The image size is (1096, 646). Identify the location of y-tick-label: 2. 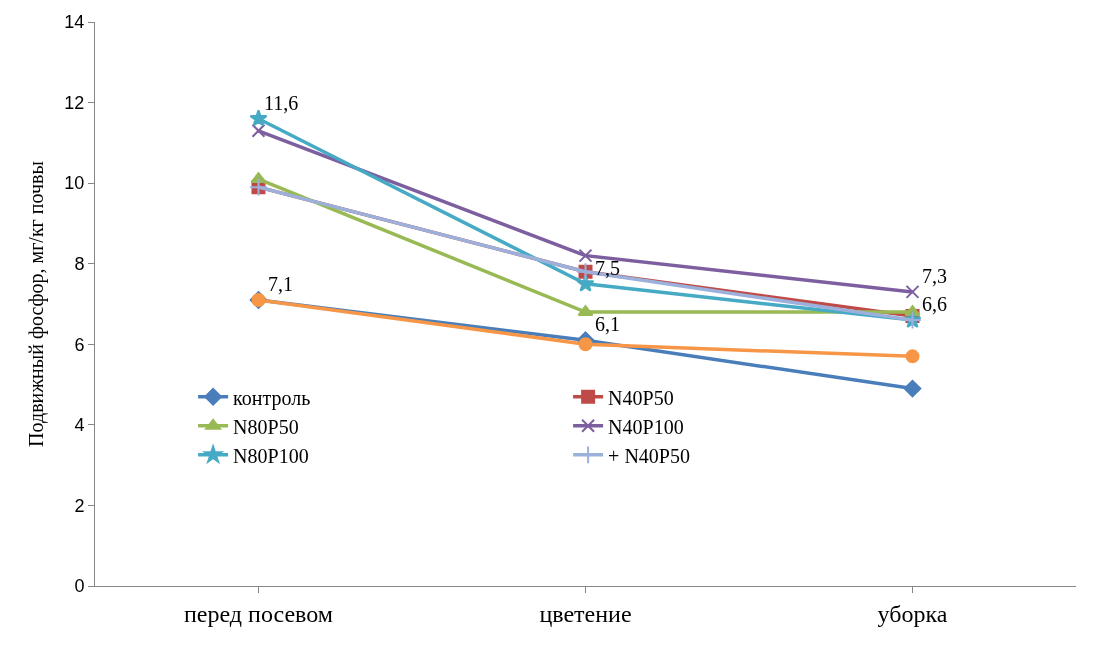
(79, 505).